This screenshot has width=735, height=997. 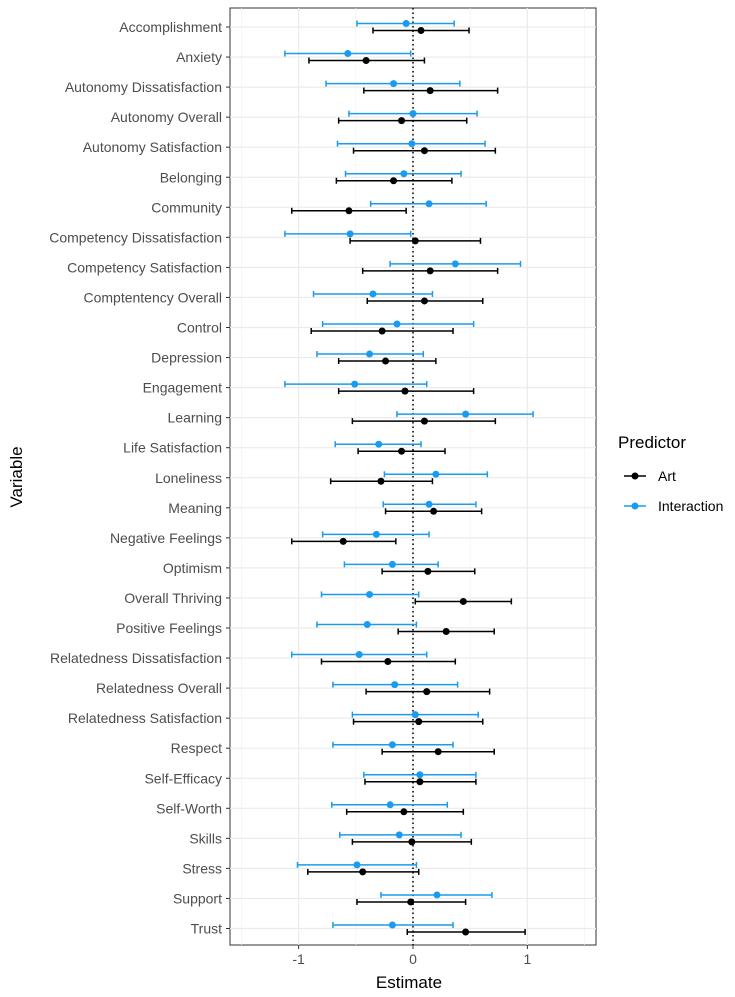 I want to click on y-tick-label-relatedness-dissatisfaction: Relatedness Dissatisfaction, so click(x=136, y=658).